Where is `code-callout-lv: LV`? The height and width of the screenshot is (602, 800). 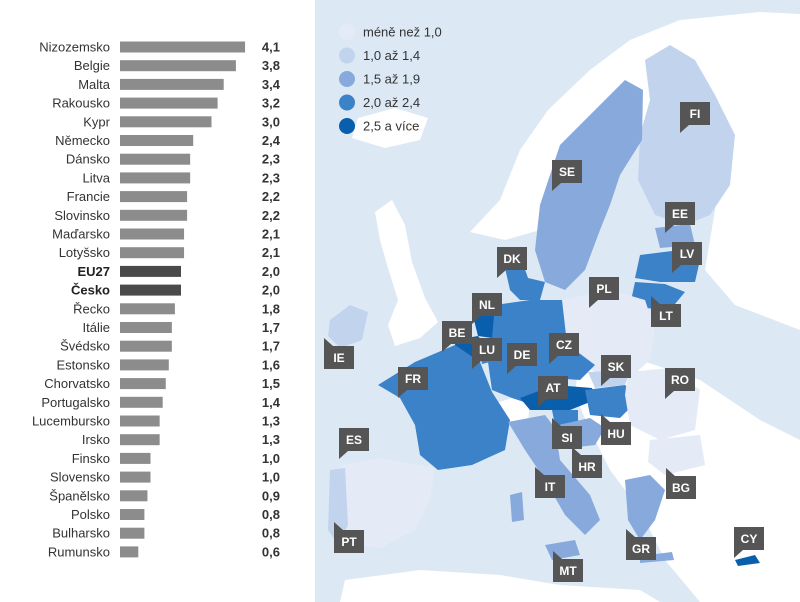 code-callout-lv: LV is located at coordinates (687, 257).